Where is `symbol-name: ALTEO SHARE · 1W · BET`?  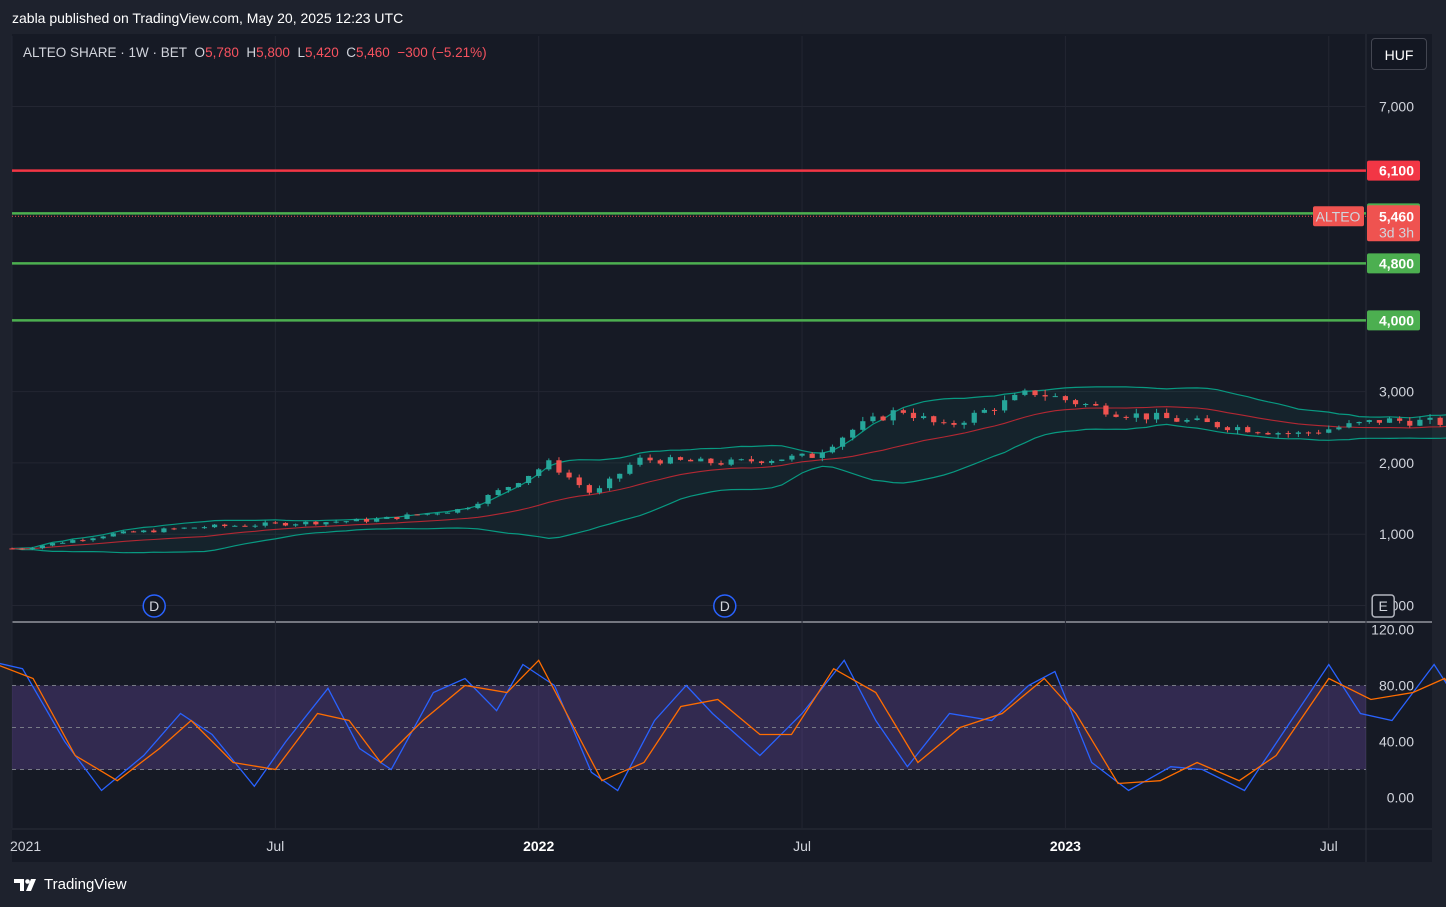
symbol-name: ALTEO SHARE · 1W · BET is located at coordinates (105, 52).